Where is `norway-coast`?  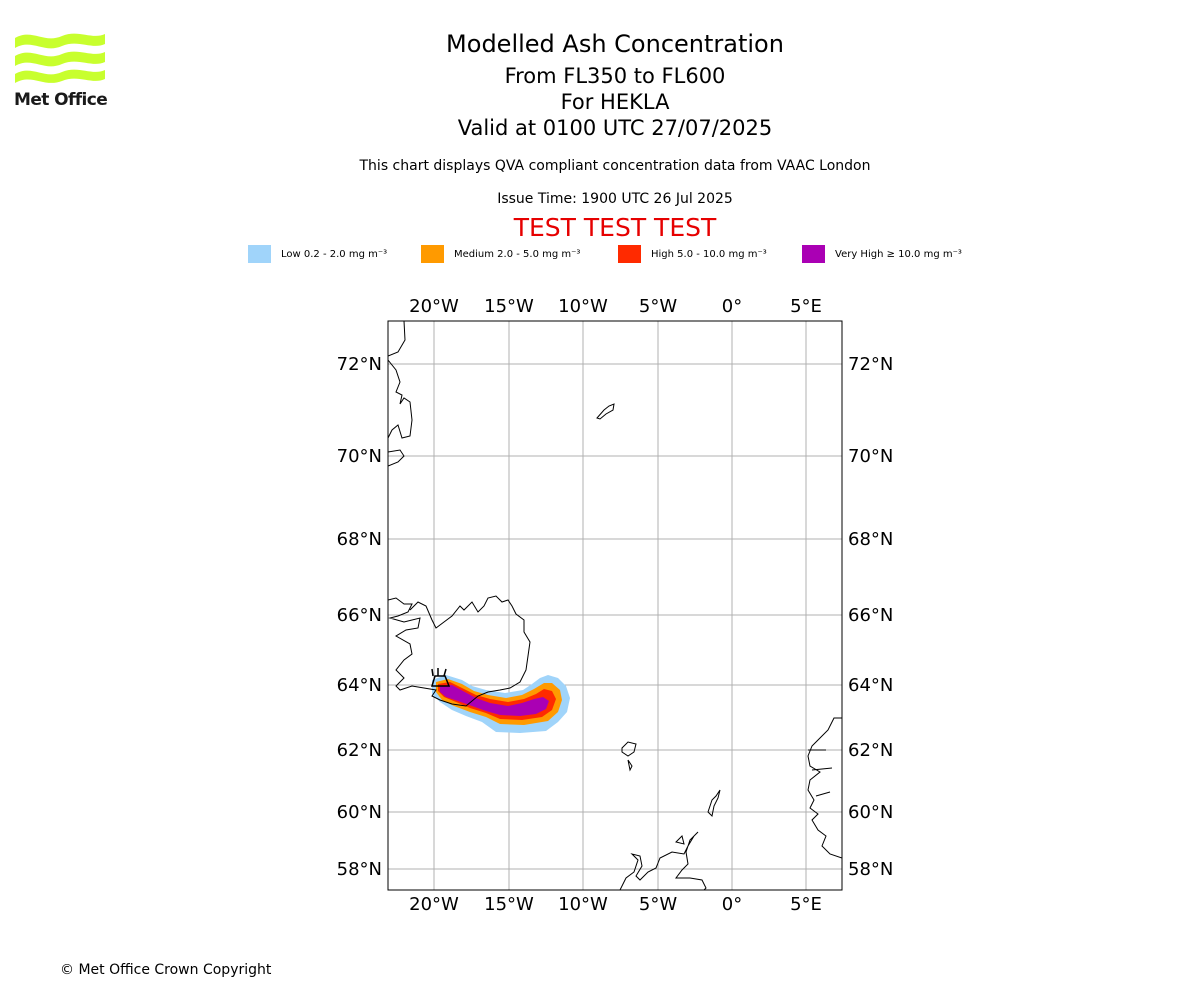
norway-coast is located at coordinates (824, 788).